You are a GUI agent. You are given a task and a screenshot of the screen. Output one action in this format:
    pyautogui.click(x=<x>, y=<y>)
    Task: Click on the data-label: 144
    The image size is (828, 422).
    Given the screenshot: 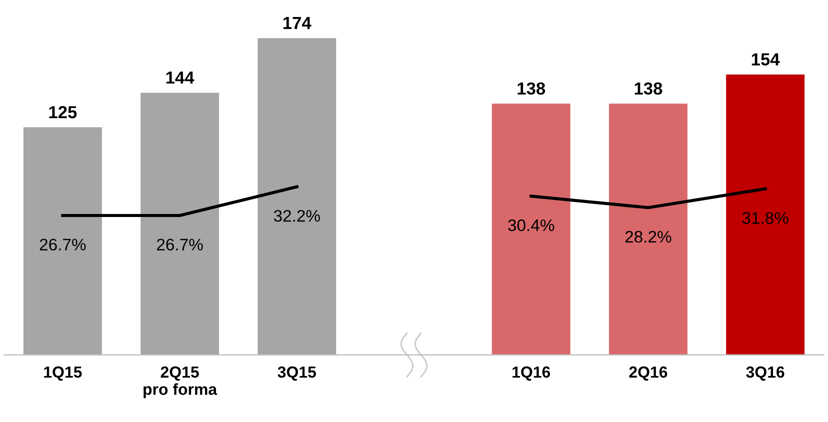 What is the action you would take?
    pyautogui.click(x=180, y=78)
    